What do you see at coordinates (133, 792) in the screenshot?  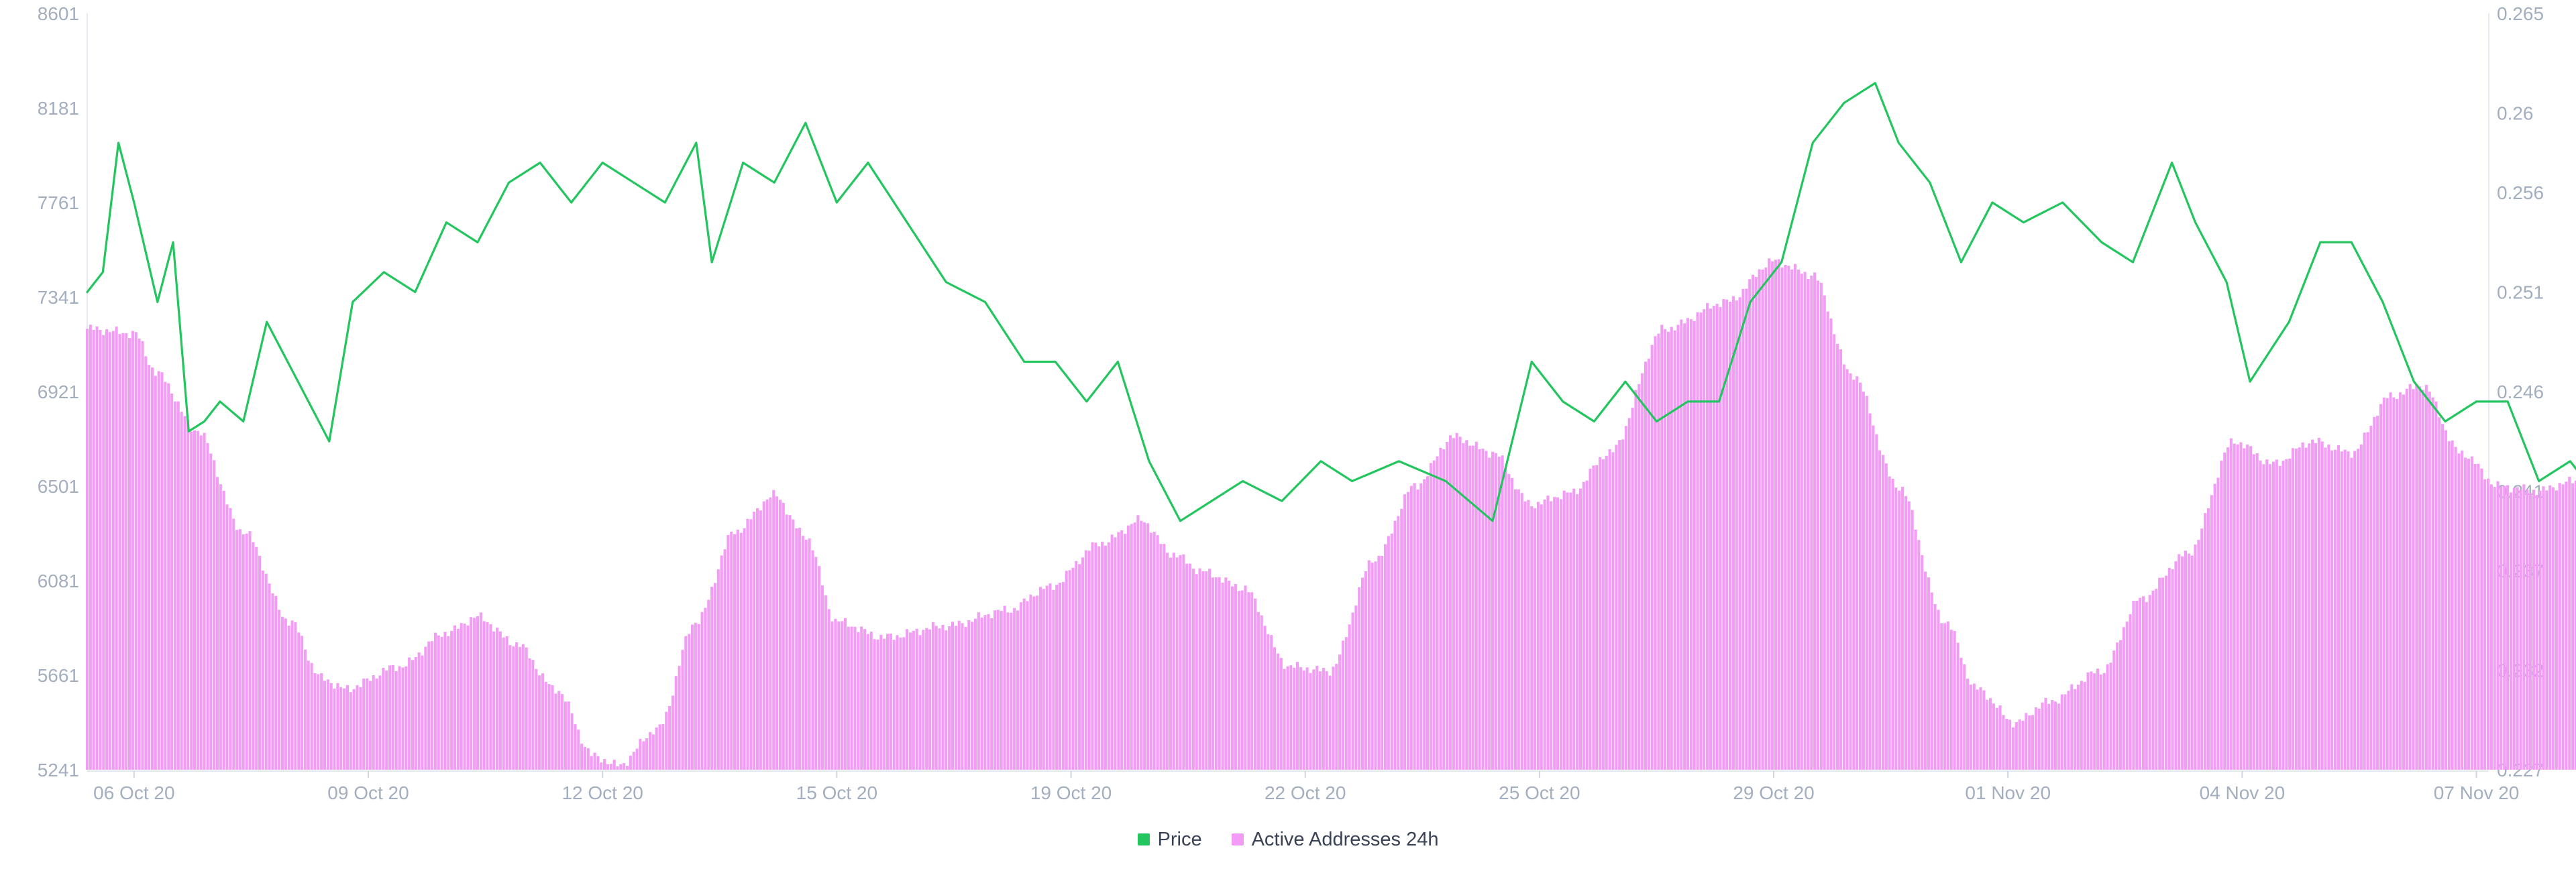 I see `x-axis-tick-label: 06 Oct 20` at bounding box center [133, 792].